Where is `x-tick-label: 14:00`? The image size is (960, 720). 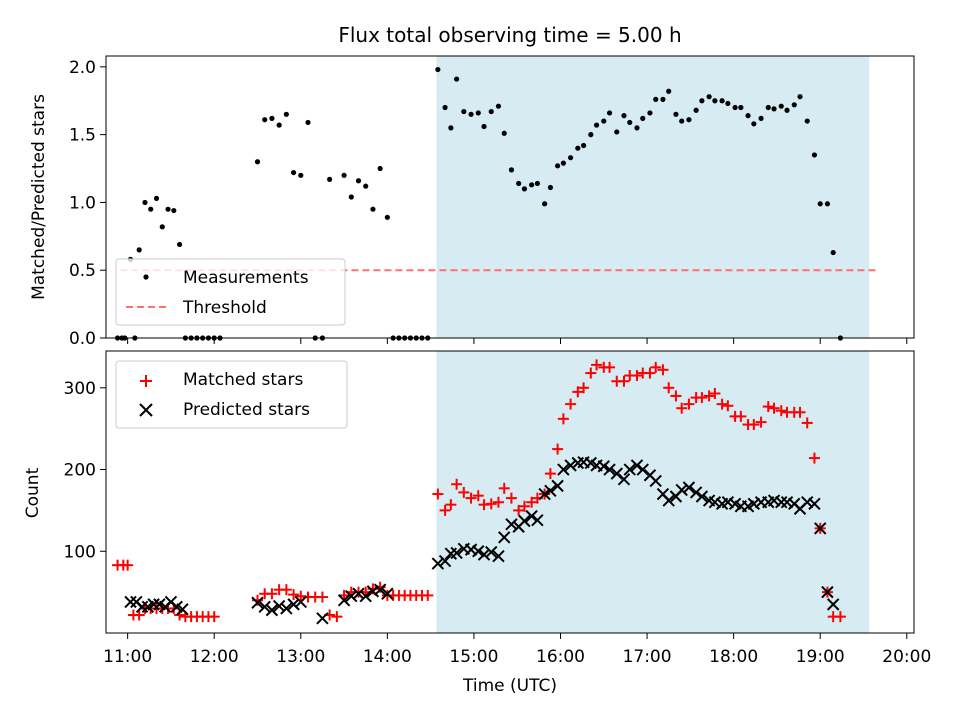 x-tick-label: 14:00 is located at coordinates (387, 657).